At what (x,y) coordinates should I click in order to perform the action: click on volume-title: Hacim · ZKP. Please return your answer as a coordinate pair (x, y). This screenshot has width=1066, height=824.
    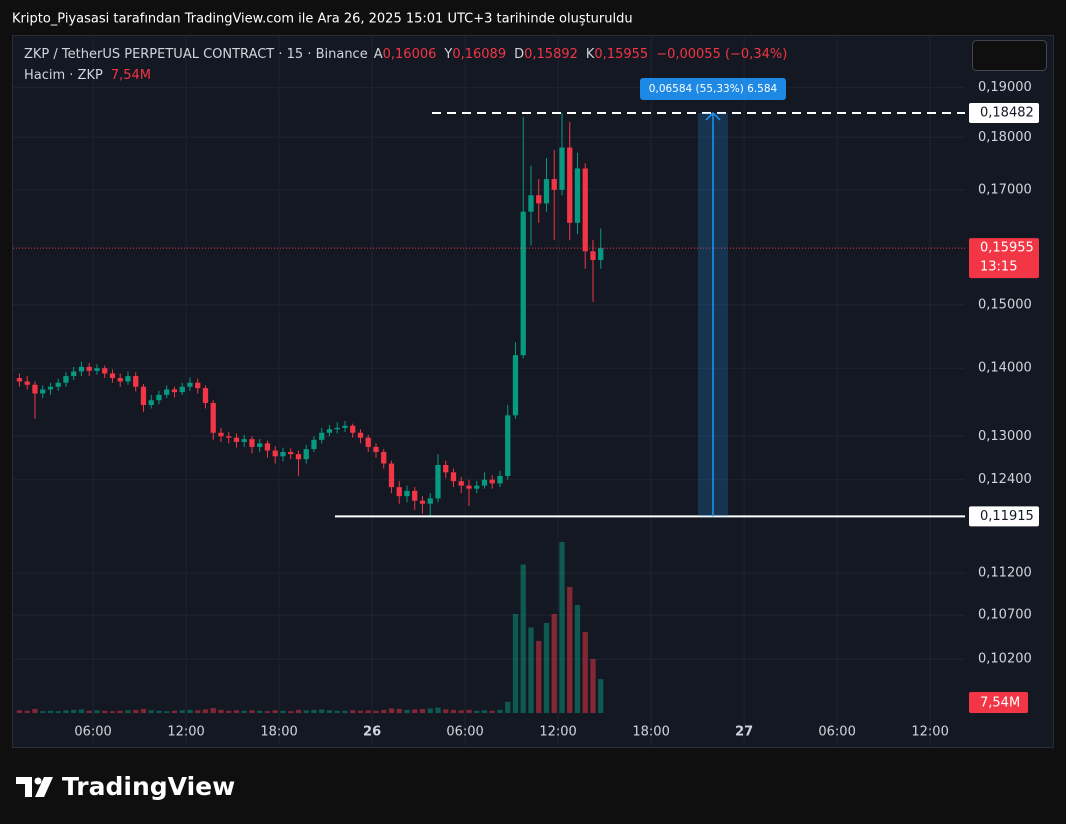
    Looking at the image, I should click on (63, 75).